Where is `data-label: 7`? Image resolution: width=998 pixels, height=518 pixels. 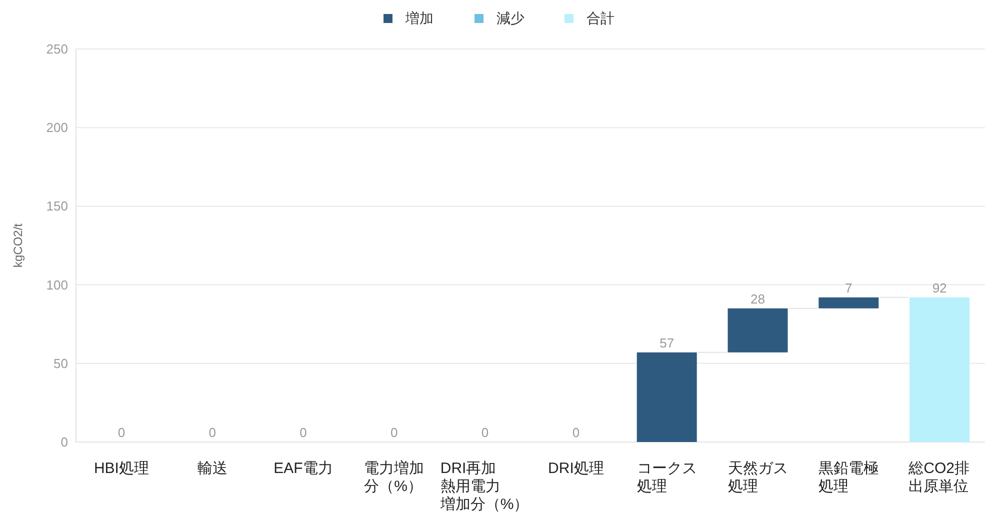
data-label: 7 is located at coordinates (848, 288).